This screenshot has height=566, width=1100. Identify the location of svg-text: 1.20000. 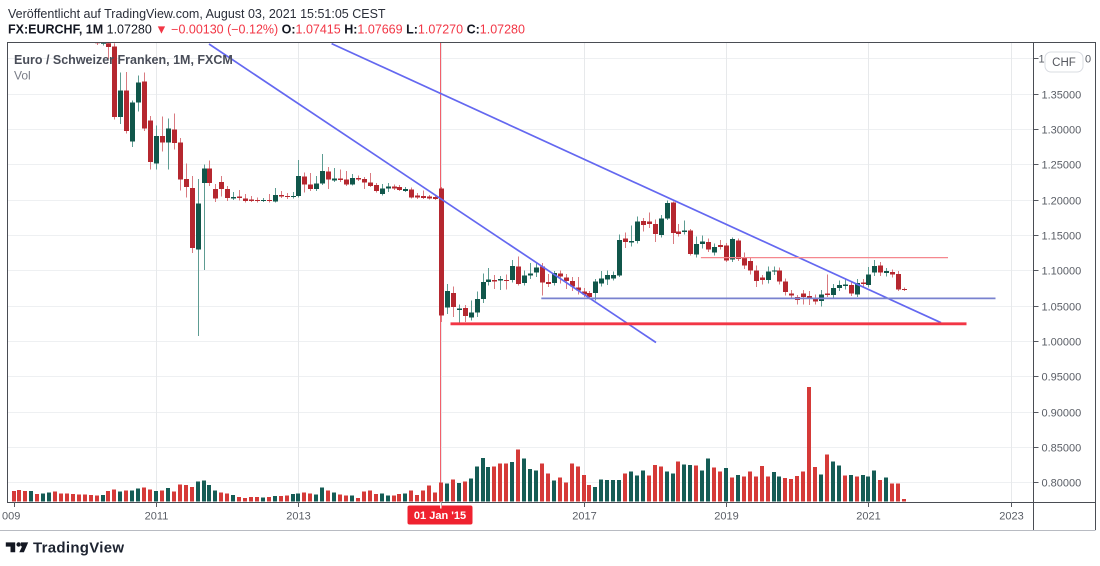
(1062, 201).